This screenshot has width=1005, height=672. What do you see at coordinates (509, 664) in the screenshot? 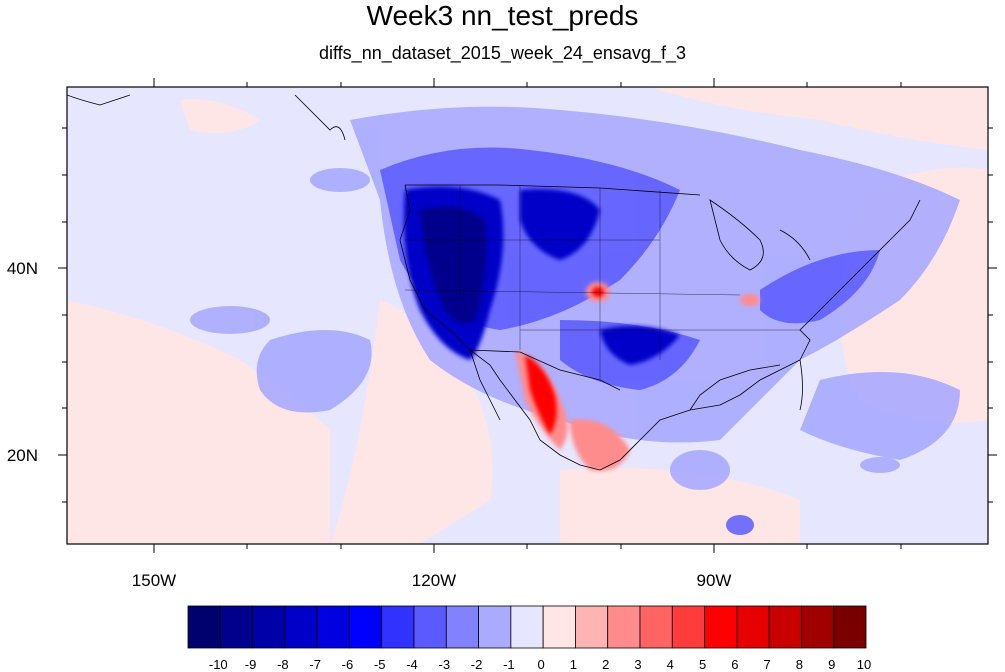
I see `colorbar-label: -1` at bounding box center [509, 664].